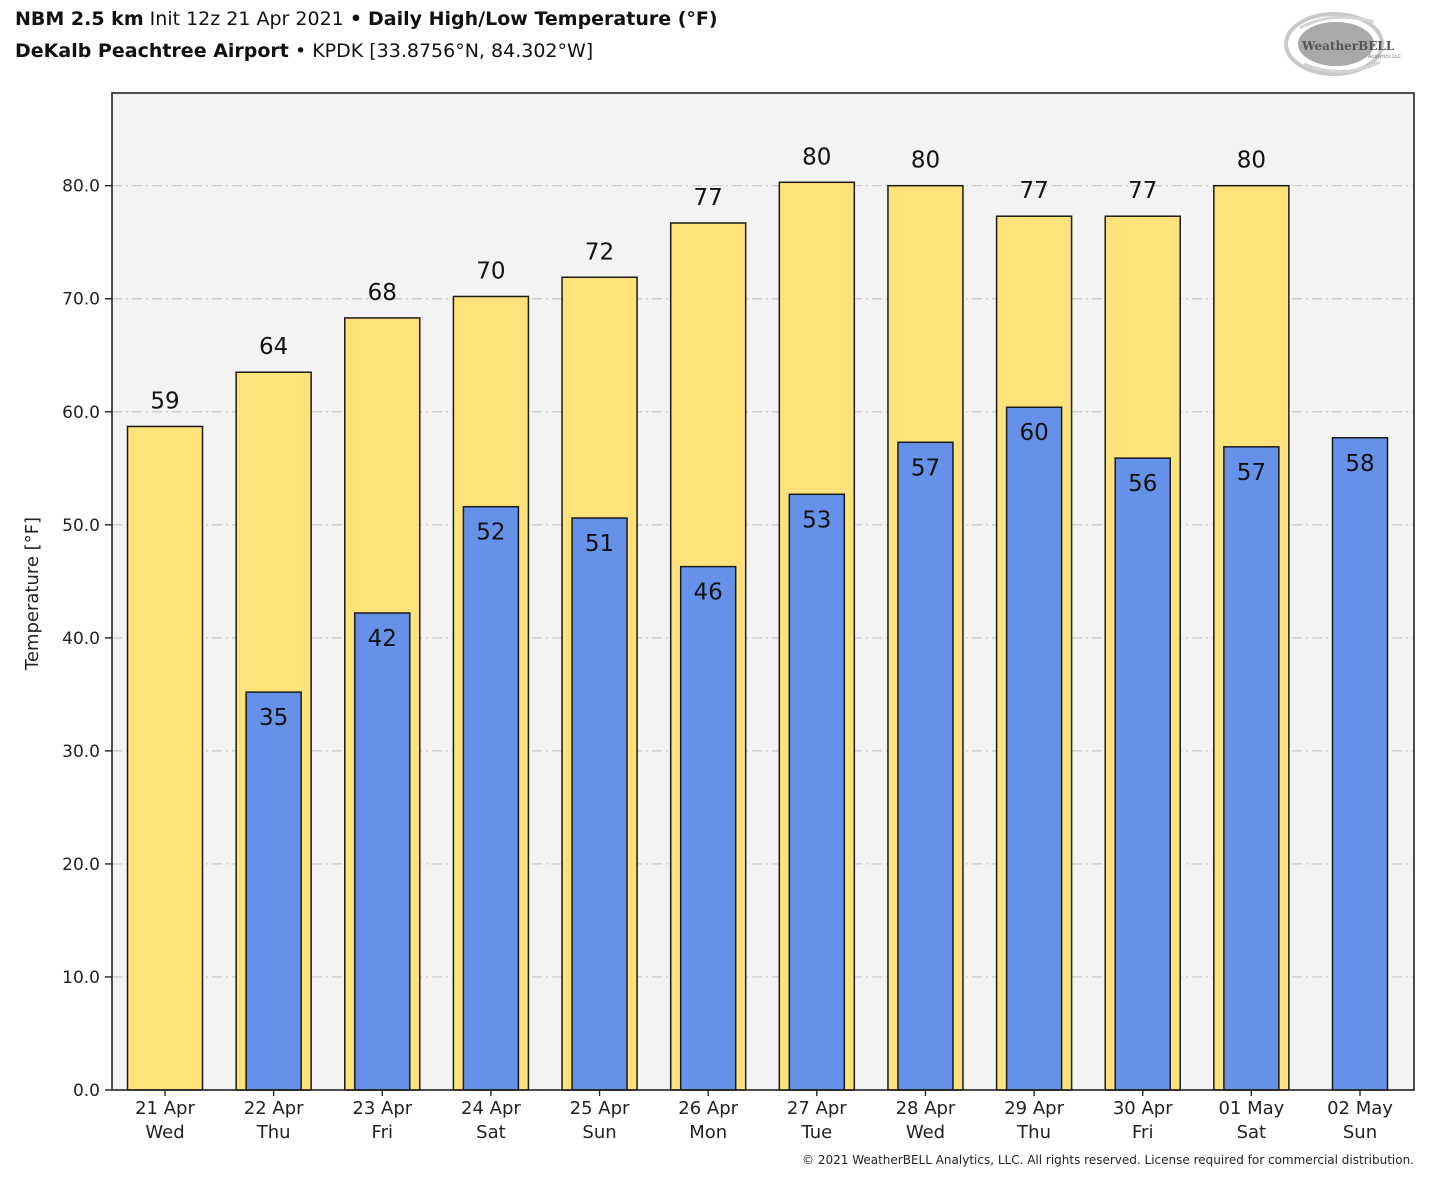  I want to click on x-tick-date: 30 Apr, so click(1143, 1108).